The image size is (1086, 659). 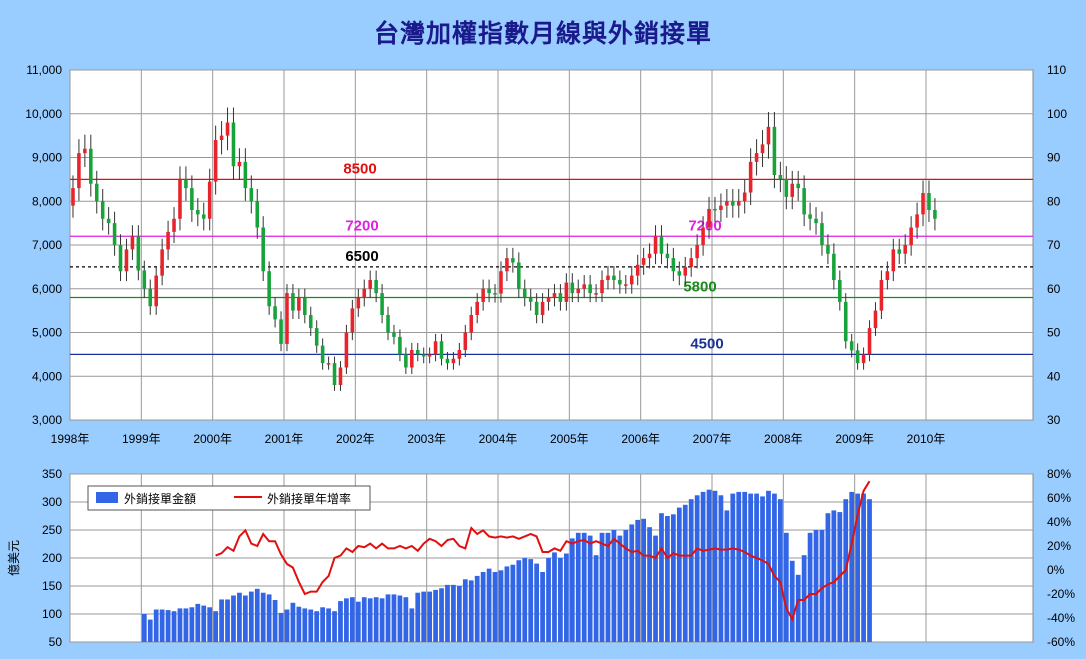 I want to click on y2-tick-label: 90, so click(x=1054, y=158).